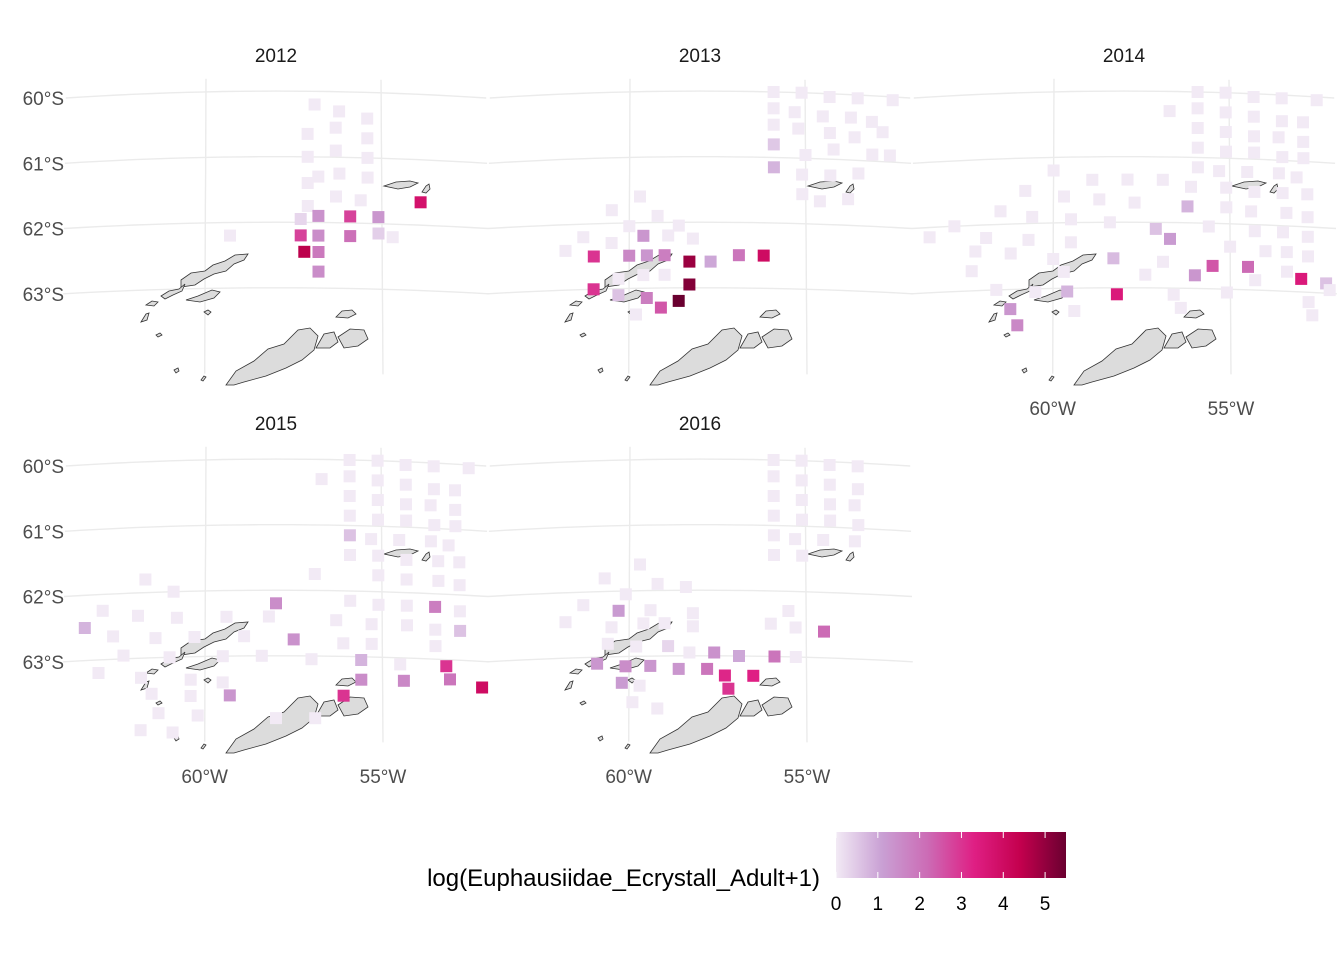 This screenshot has height=960, width=1344. Describe the element at coordinates (256, 216) in the screenshot. I see `map-panel-2012: 2012 60°S 61°S 62°S 63°S` at that location.